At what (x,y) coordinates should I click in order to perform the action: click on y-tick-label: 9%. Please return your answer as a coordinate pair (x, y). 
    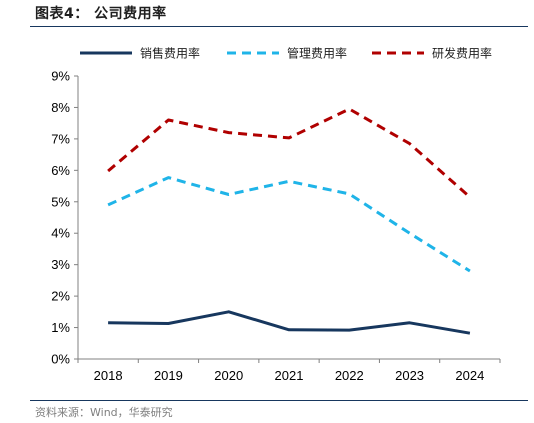
    Looking at the image, I should click on (60, 76).